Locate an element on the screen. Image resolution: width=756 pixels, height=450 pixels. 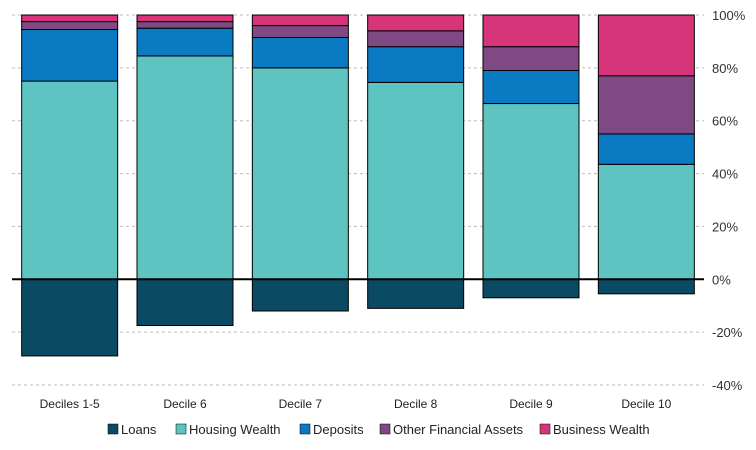
legend-item-deposits: Deposits is located at coordinates (331, 429).